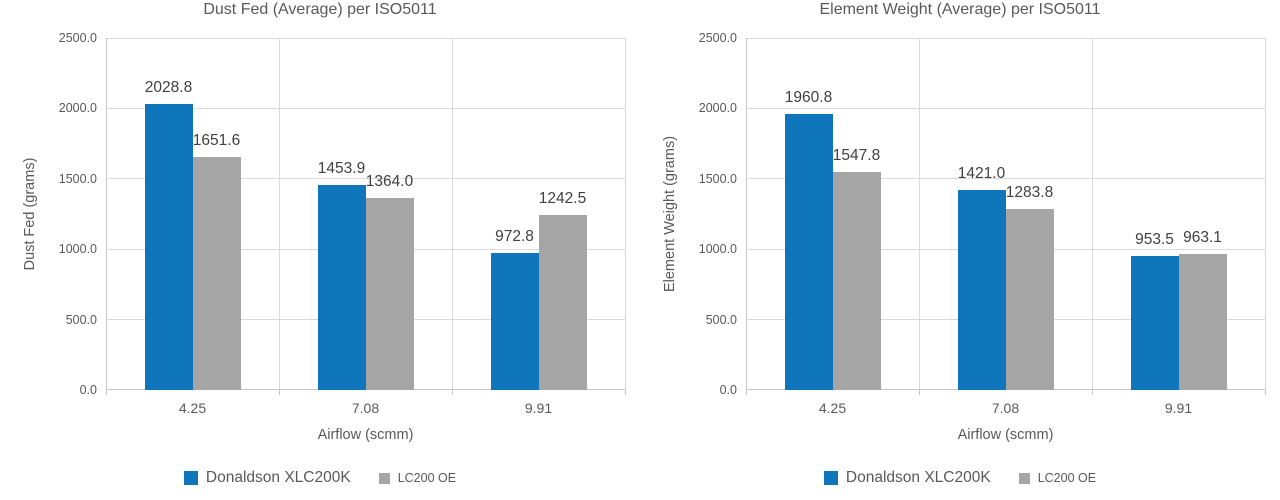  I want to click on data-label: 1453.9, so click(341, 169).